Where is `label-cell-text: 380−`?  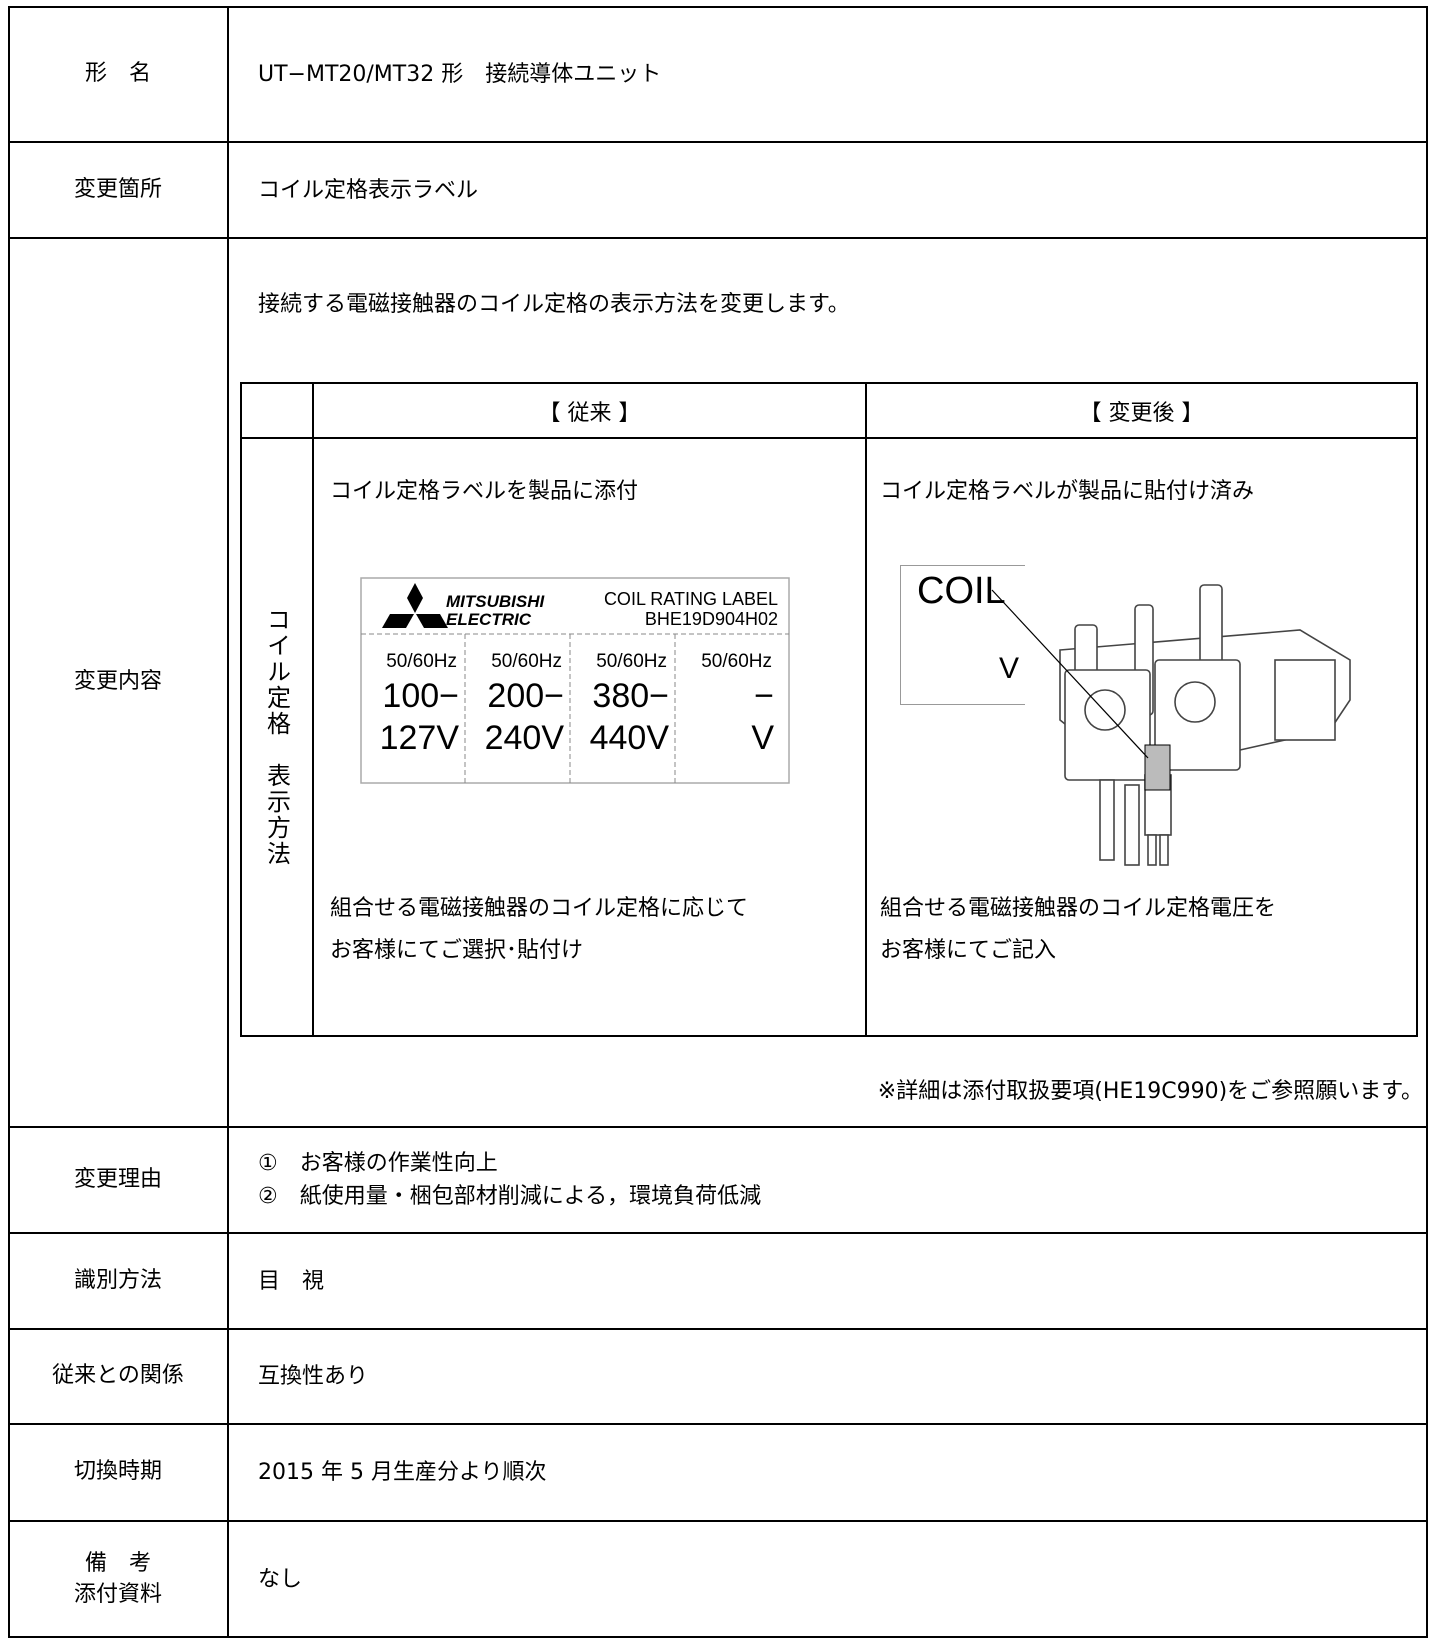
label-cell-text: 380− is located at coordinates (630, 696).